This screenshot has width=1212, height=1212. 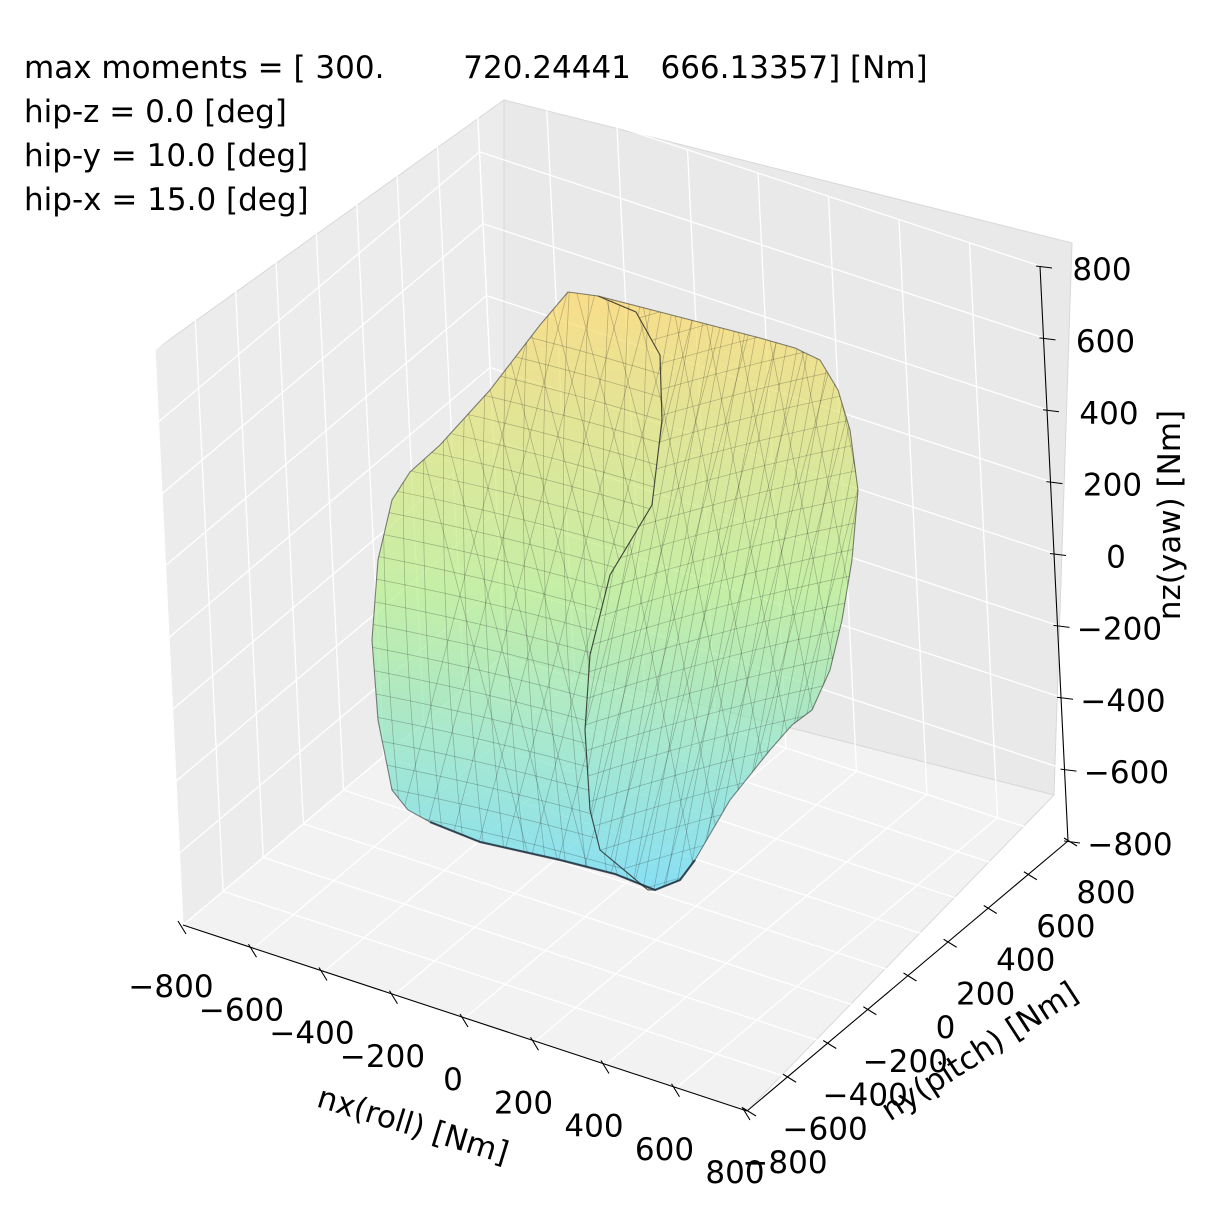 What do you see at coordinates (865, 1096) in the screenshot?
I see `y-tick-label: −400` at bounding box center [865, 1096].